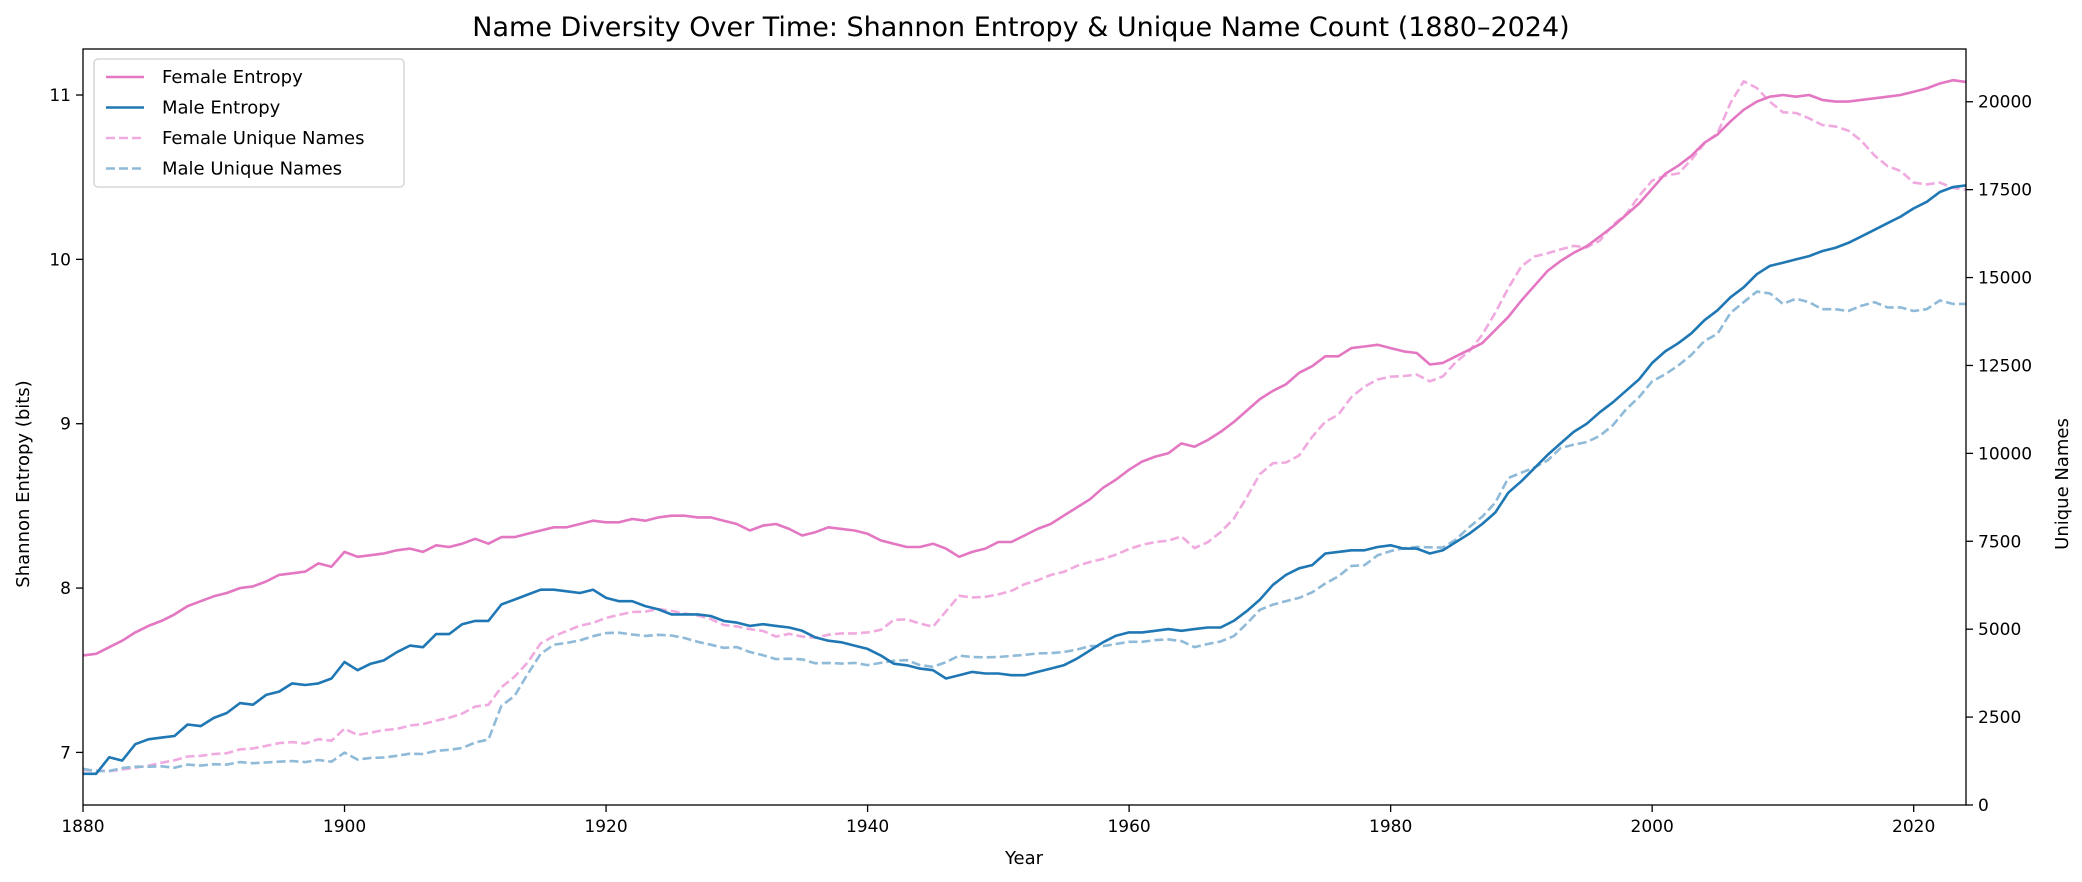  What do you see at coordinates (2005, 191) in the screenshot?
I see `y-tick-label-right: 17500` at bounding box center [2005, 191].